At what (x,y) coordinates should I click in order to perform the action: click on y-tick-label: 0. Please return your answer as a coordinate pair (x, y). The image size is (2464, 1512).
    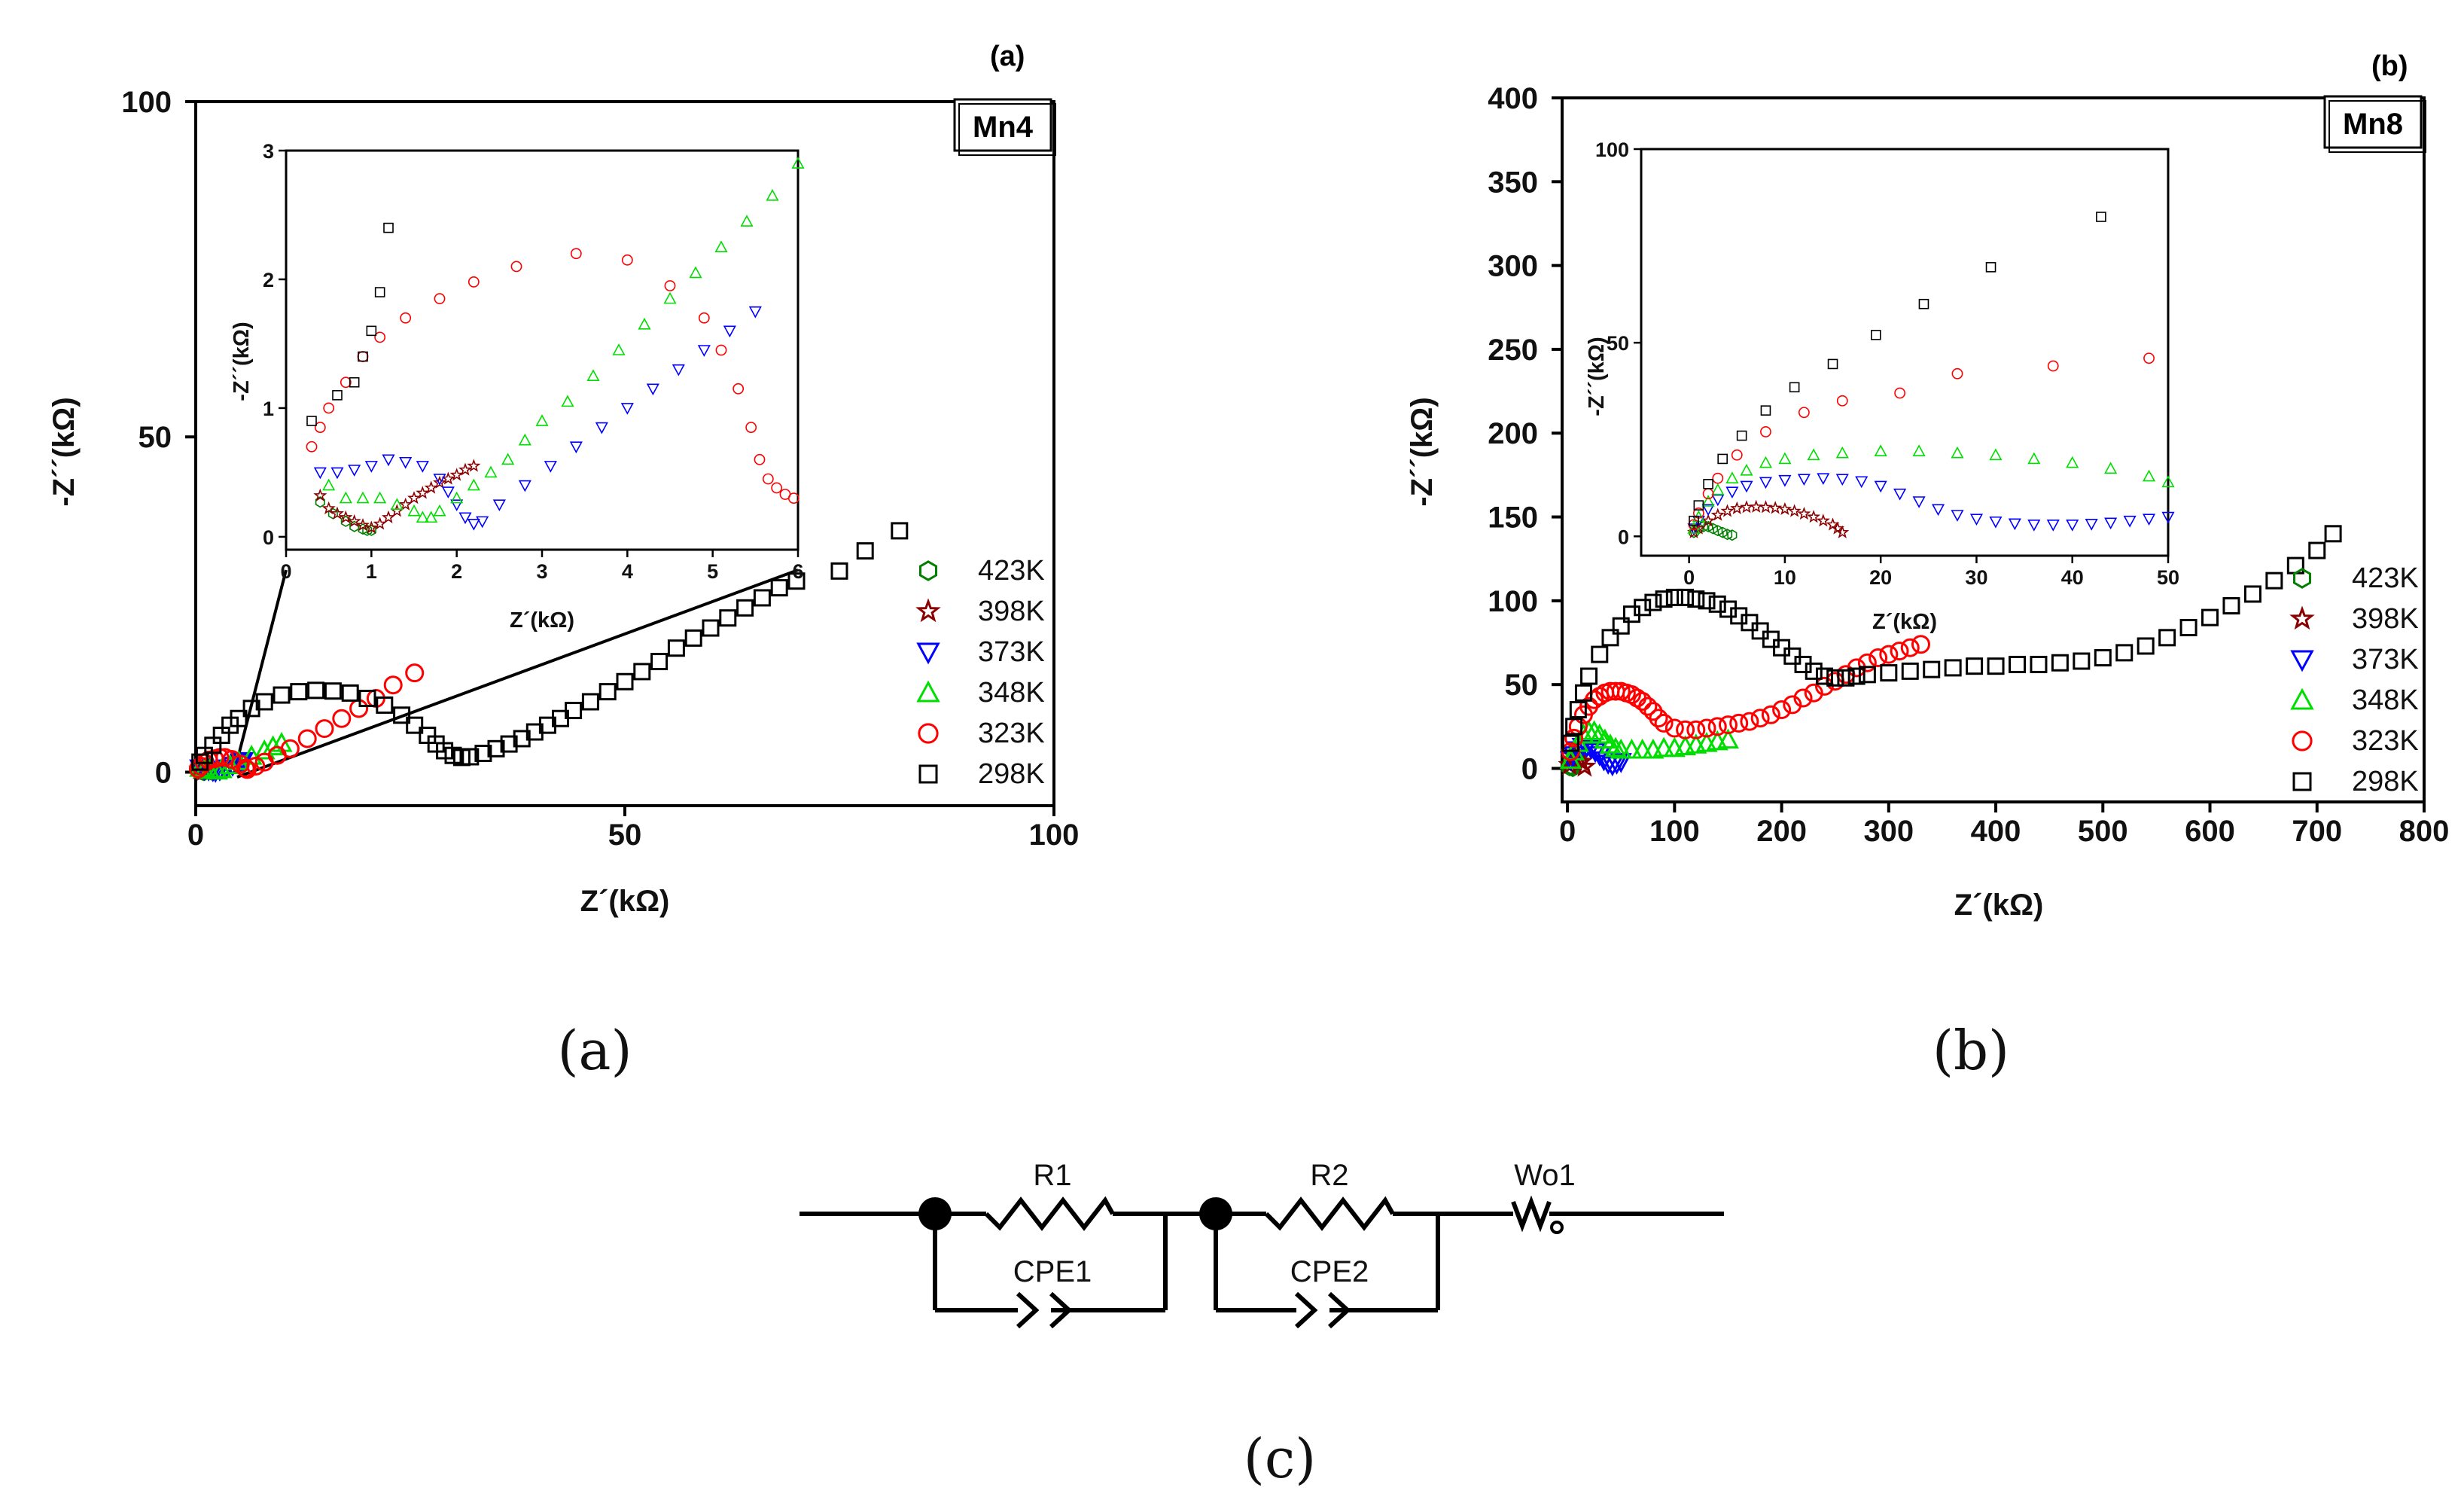
    Looking at the image, I should click on (1624, 537).